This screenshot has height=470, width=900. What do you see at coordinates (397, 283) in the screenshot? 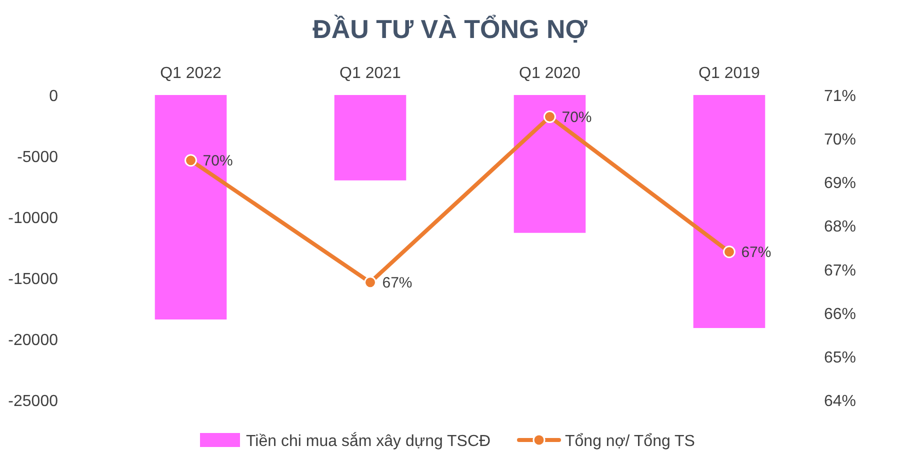
I see `data-label: 67%` at bounding box center [397, 283].